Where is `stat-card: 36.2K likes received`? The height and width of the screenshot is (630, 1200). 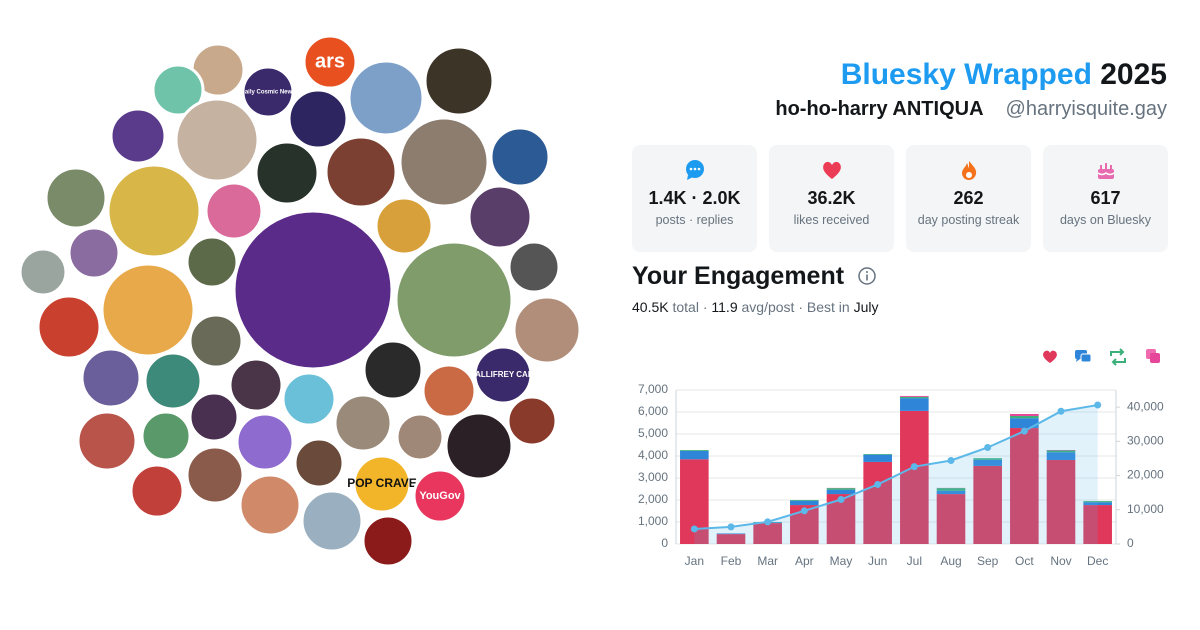
stat-card: 36.2K likes received is located at coordinates (831, 198).